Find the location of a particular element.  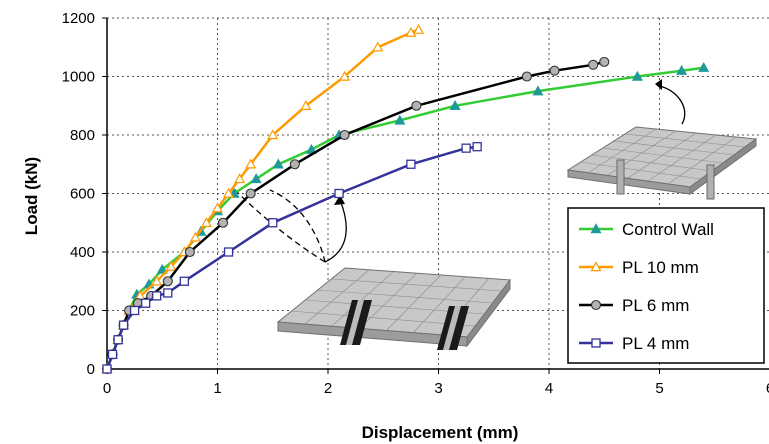

x-tick-label: 5 is located at coordinates (659, 388).